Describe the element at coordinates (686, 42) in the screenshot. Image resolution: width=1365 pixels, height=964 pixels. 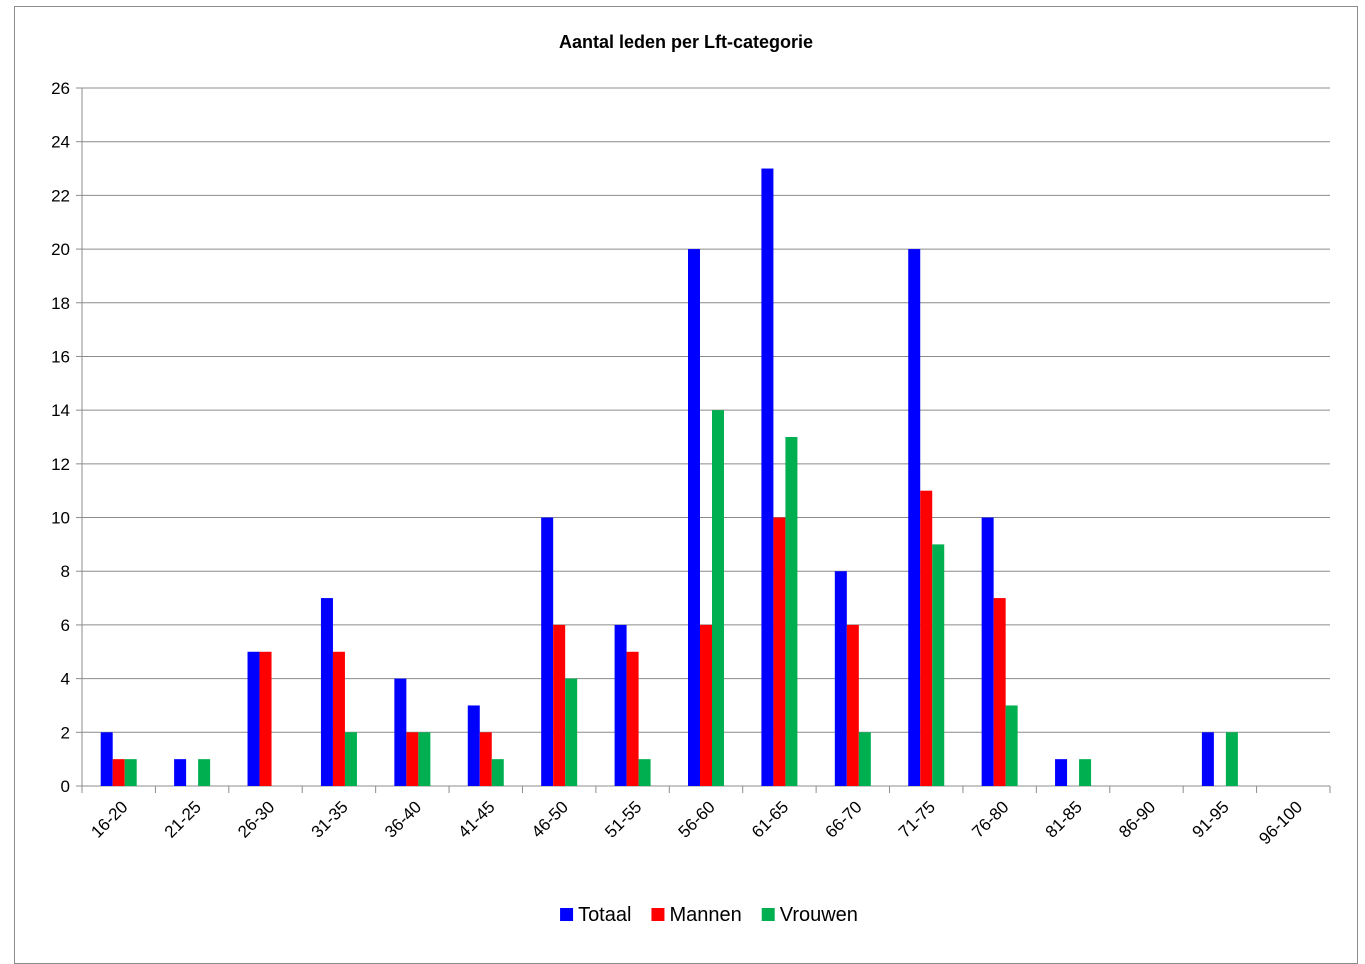
I see `chart-title: Aantal leden per Lft-categorie` at that location.